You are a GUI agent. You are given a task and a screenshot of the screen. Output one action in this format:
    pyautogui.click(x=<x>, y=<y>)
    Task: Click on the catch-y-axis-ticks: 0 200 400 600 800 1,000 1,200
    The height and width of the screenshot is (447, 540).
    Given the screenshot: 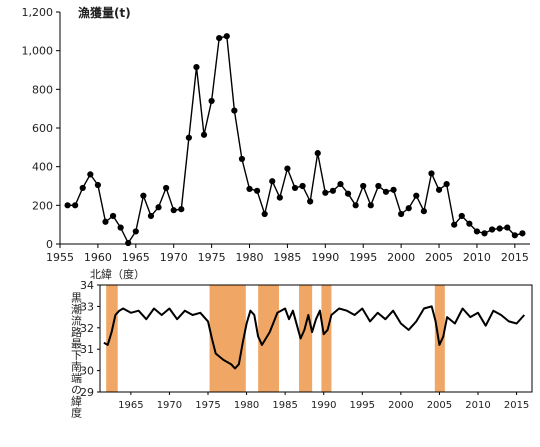 What is the action you would take?
    pyautogui.click(x=41, y=128)
    